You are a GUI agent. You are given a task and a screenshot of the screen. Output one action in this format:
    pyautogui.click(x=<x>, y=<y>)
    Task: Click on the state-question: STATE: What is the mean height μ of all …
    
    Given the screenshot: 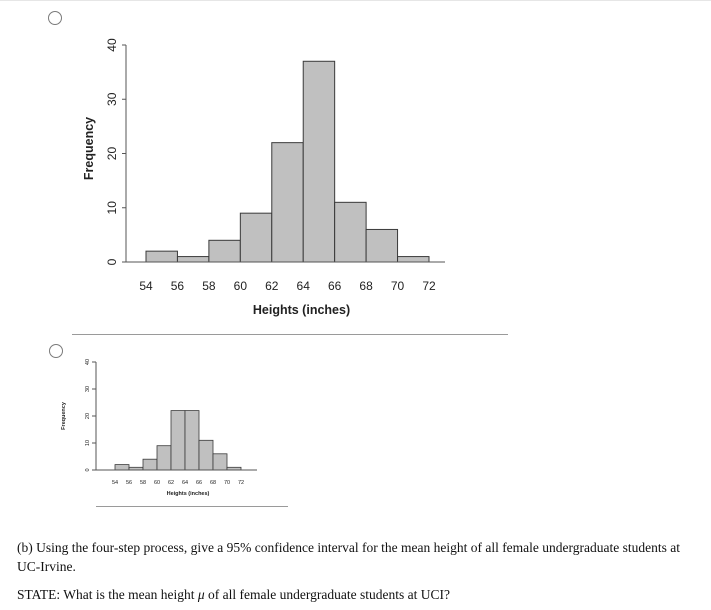 What is the action you would take?
    pyautogui.click(x=357, y=594)
    